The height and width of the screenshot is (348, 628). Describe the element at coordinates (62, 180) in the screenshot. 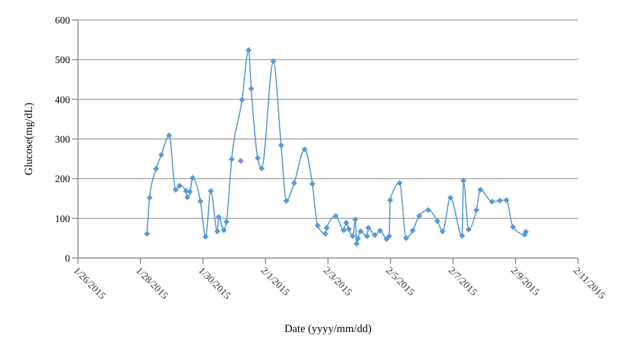

I see `y-tick-label: 200` at that location.